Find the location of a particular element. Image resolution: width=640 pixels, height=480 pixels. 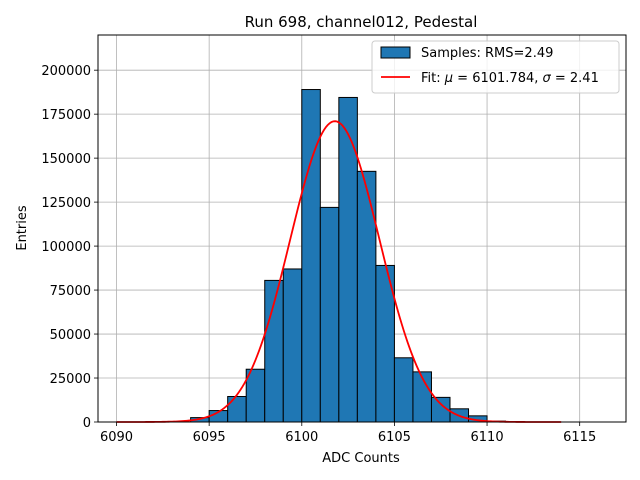

legend-fit-prefix: Fit: is located at coordinates (433, 78).